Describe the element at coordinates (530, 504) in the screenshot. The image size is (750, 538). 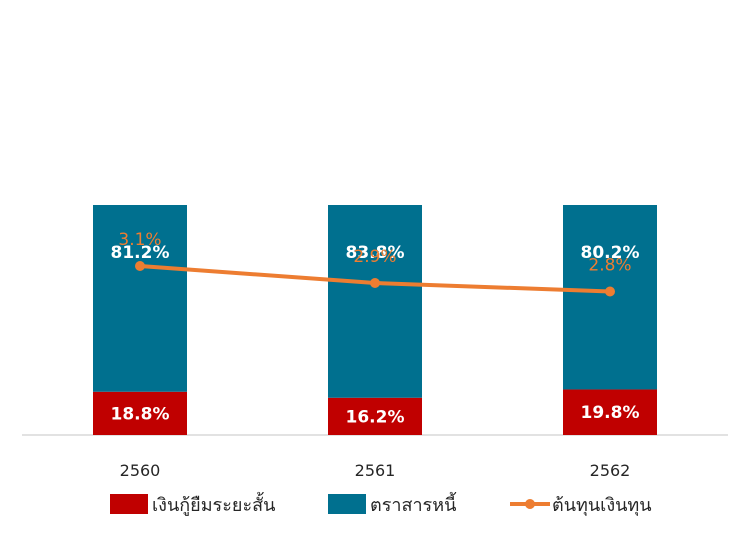
I see `legend-line-marker` at that location.